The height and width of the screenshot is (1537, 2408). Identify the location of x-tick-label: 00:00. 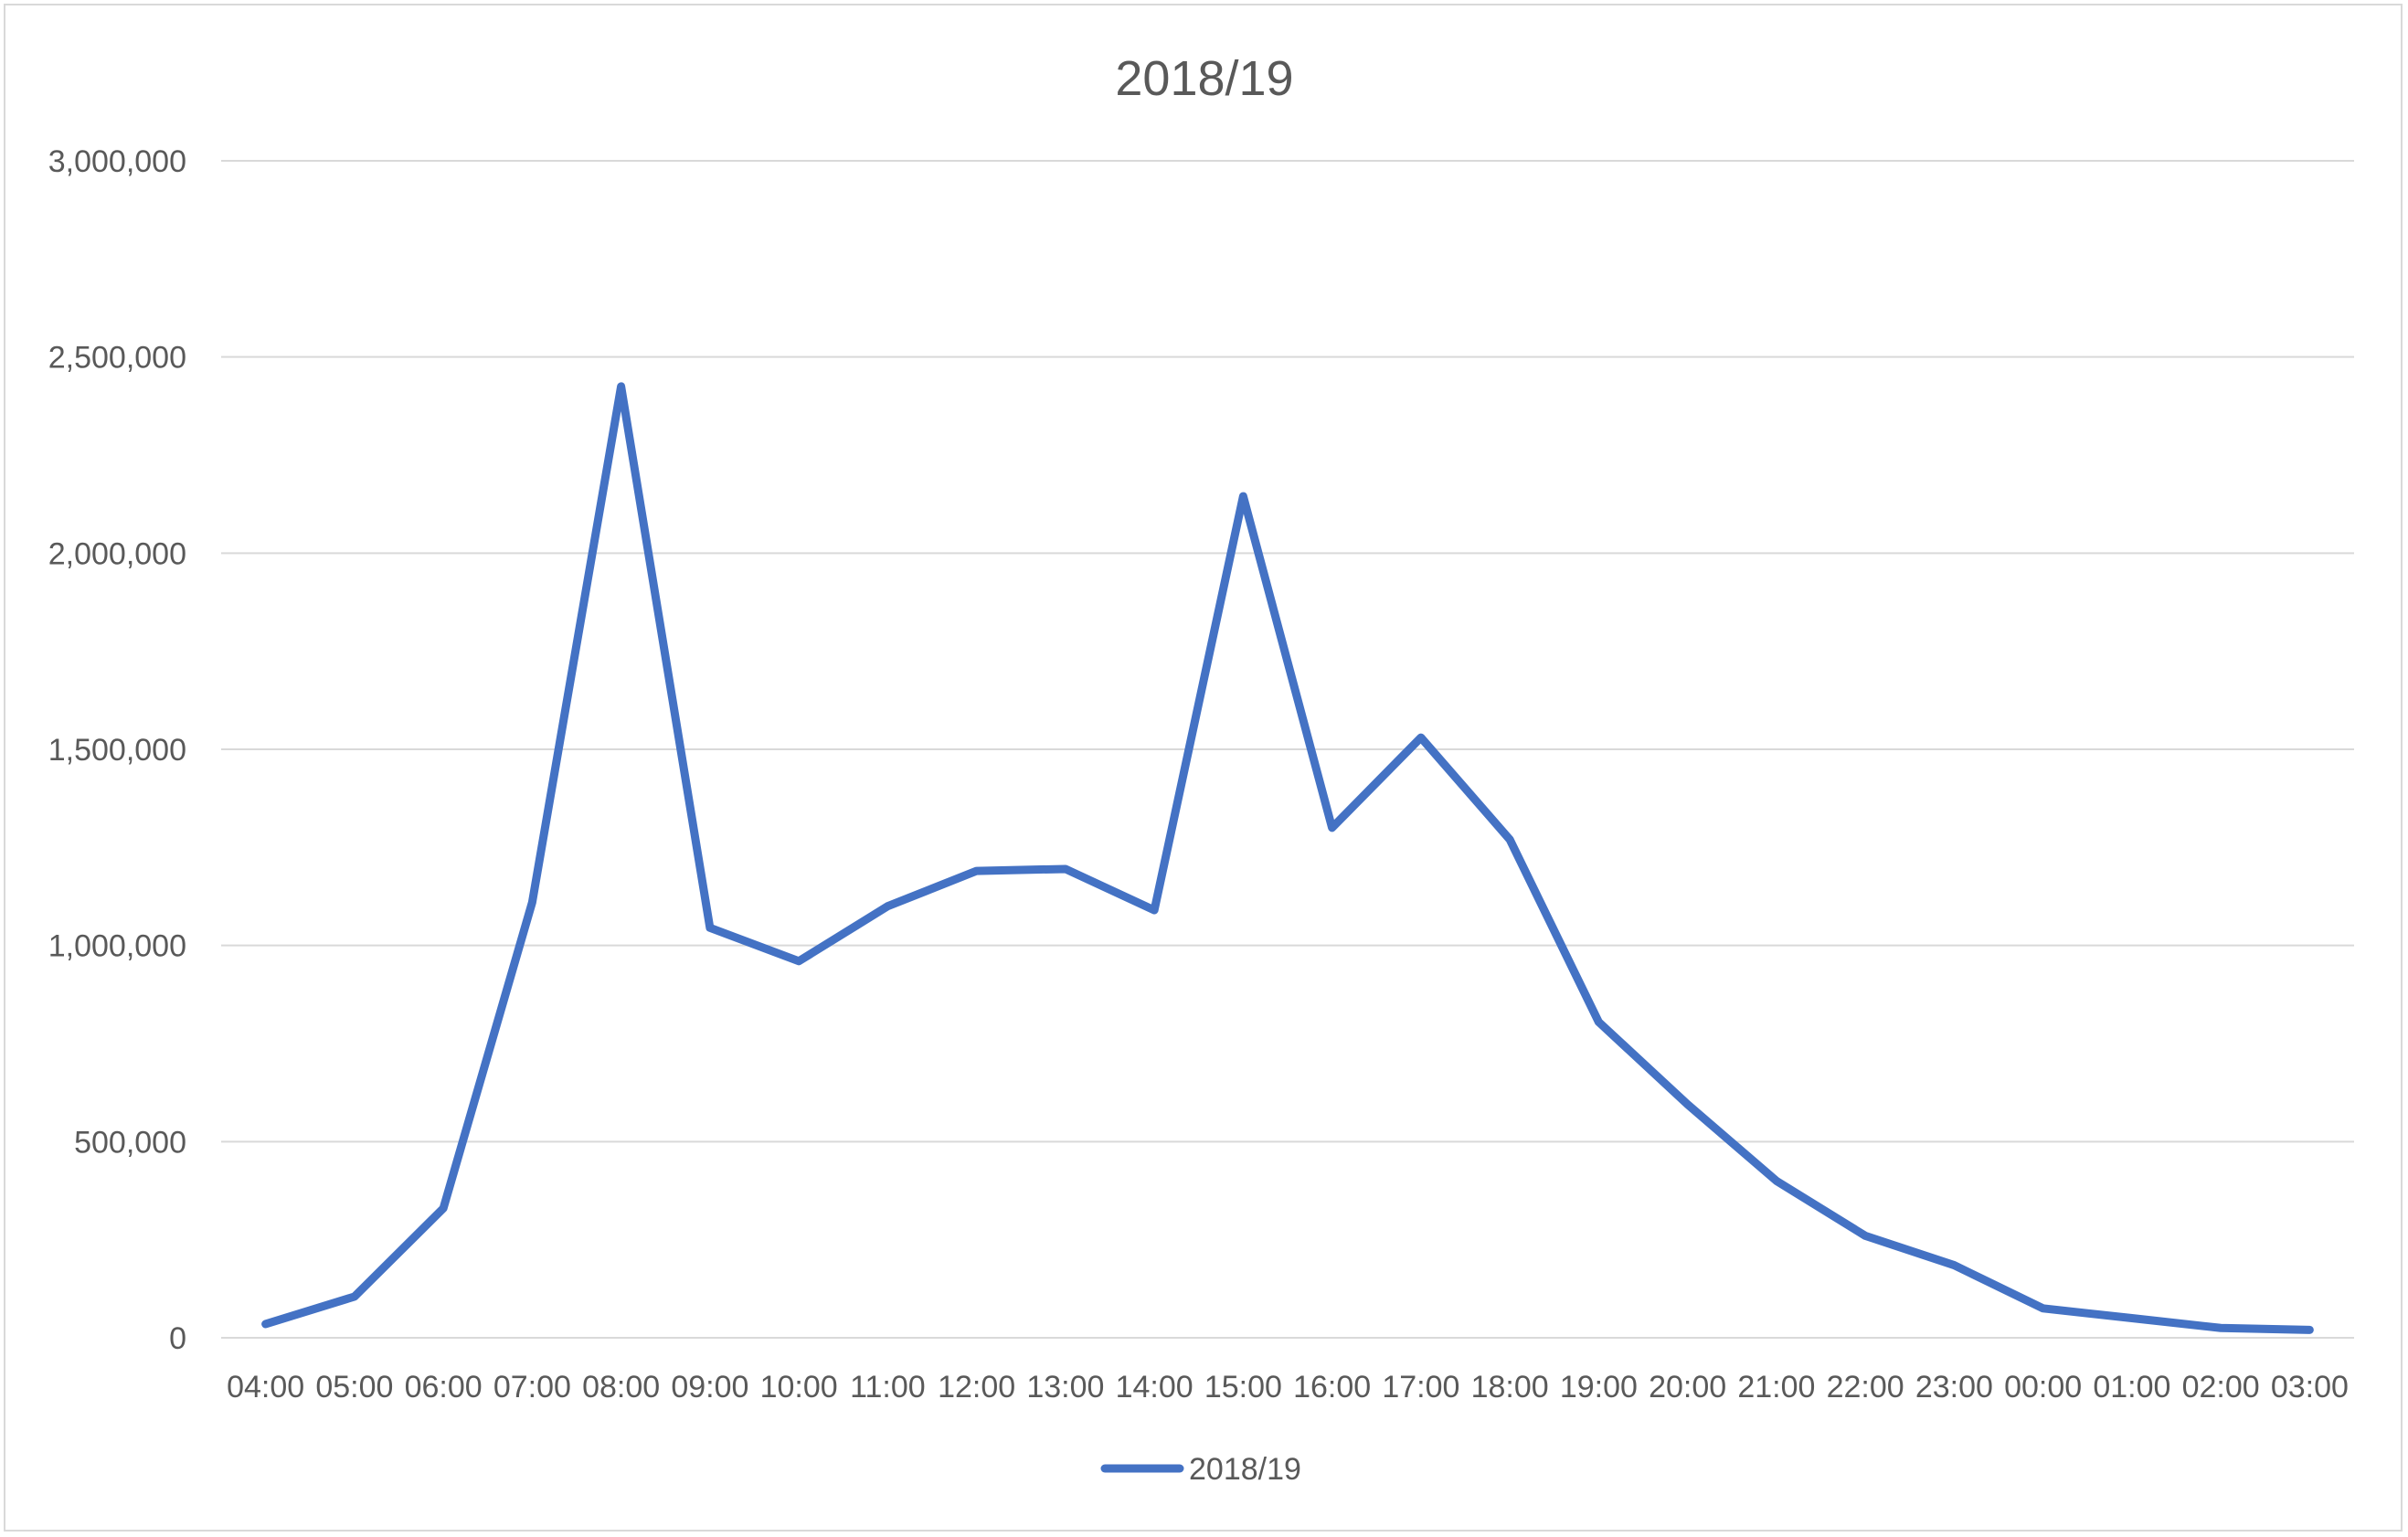
(2043, 1387).